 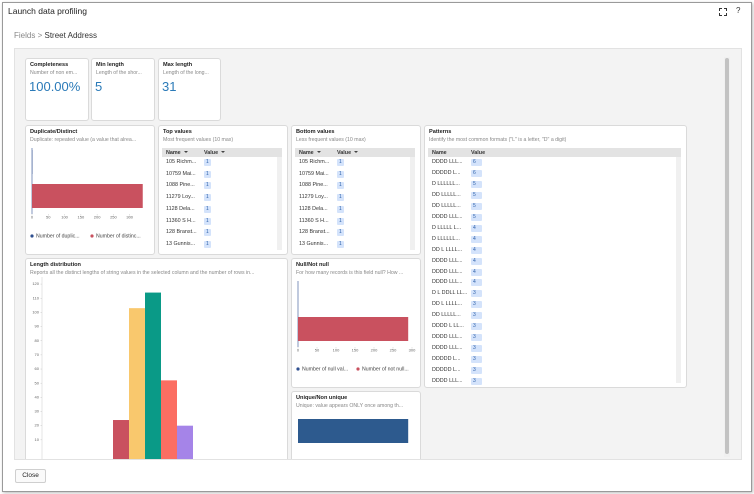 I want to click on y-tick-label: 60, so click(x=37, y=368).